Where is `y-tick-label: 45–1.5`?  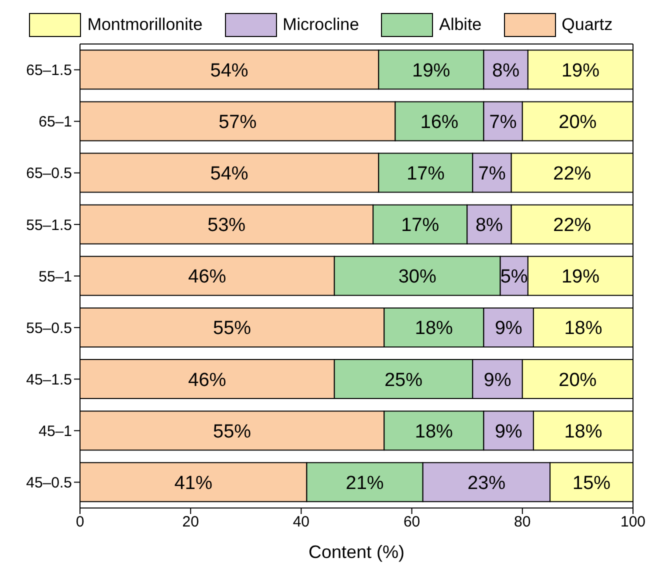
y-tick-label: 45–1.5 is located at coordinates (49, 379).